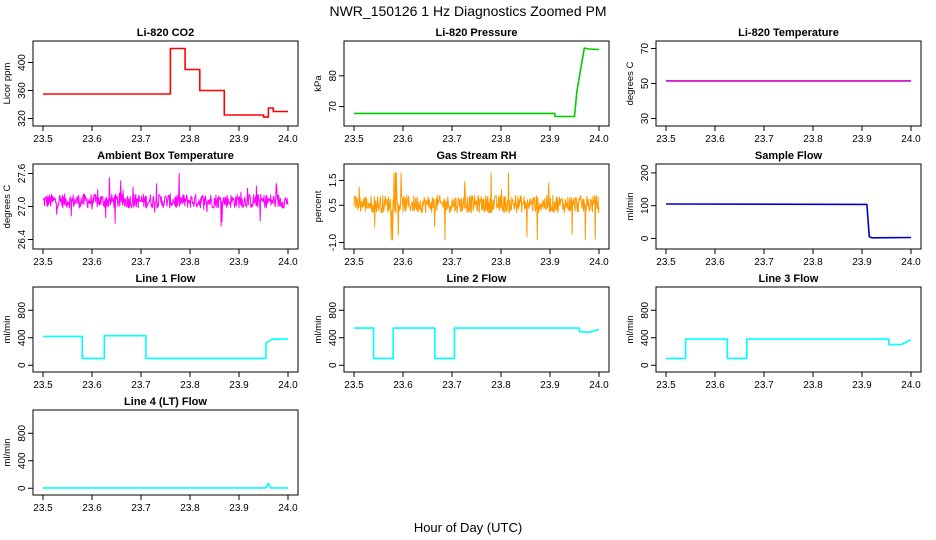 The height and width of the screenshot is (540, 936). Describe the element at coordinates (789, 156) in the screenshot. I see `panel-title: Sample Flow` at that location.